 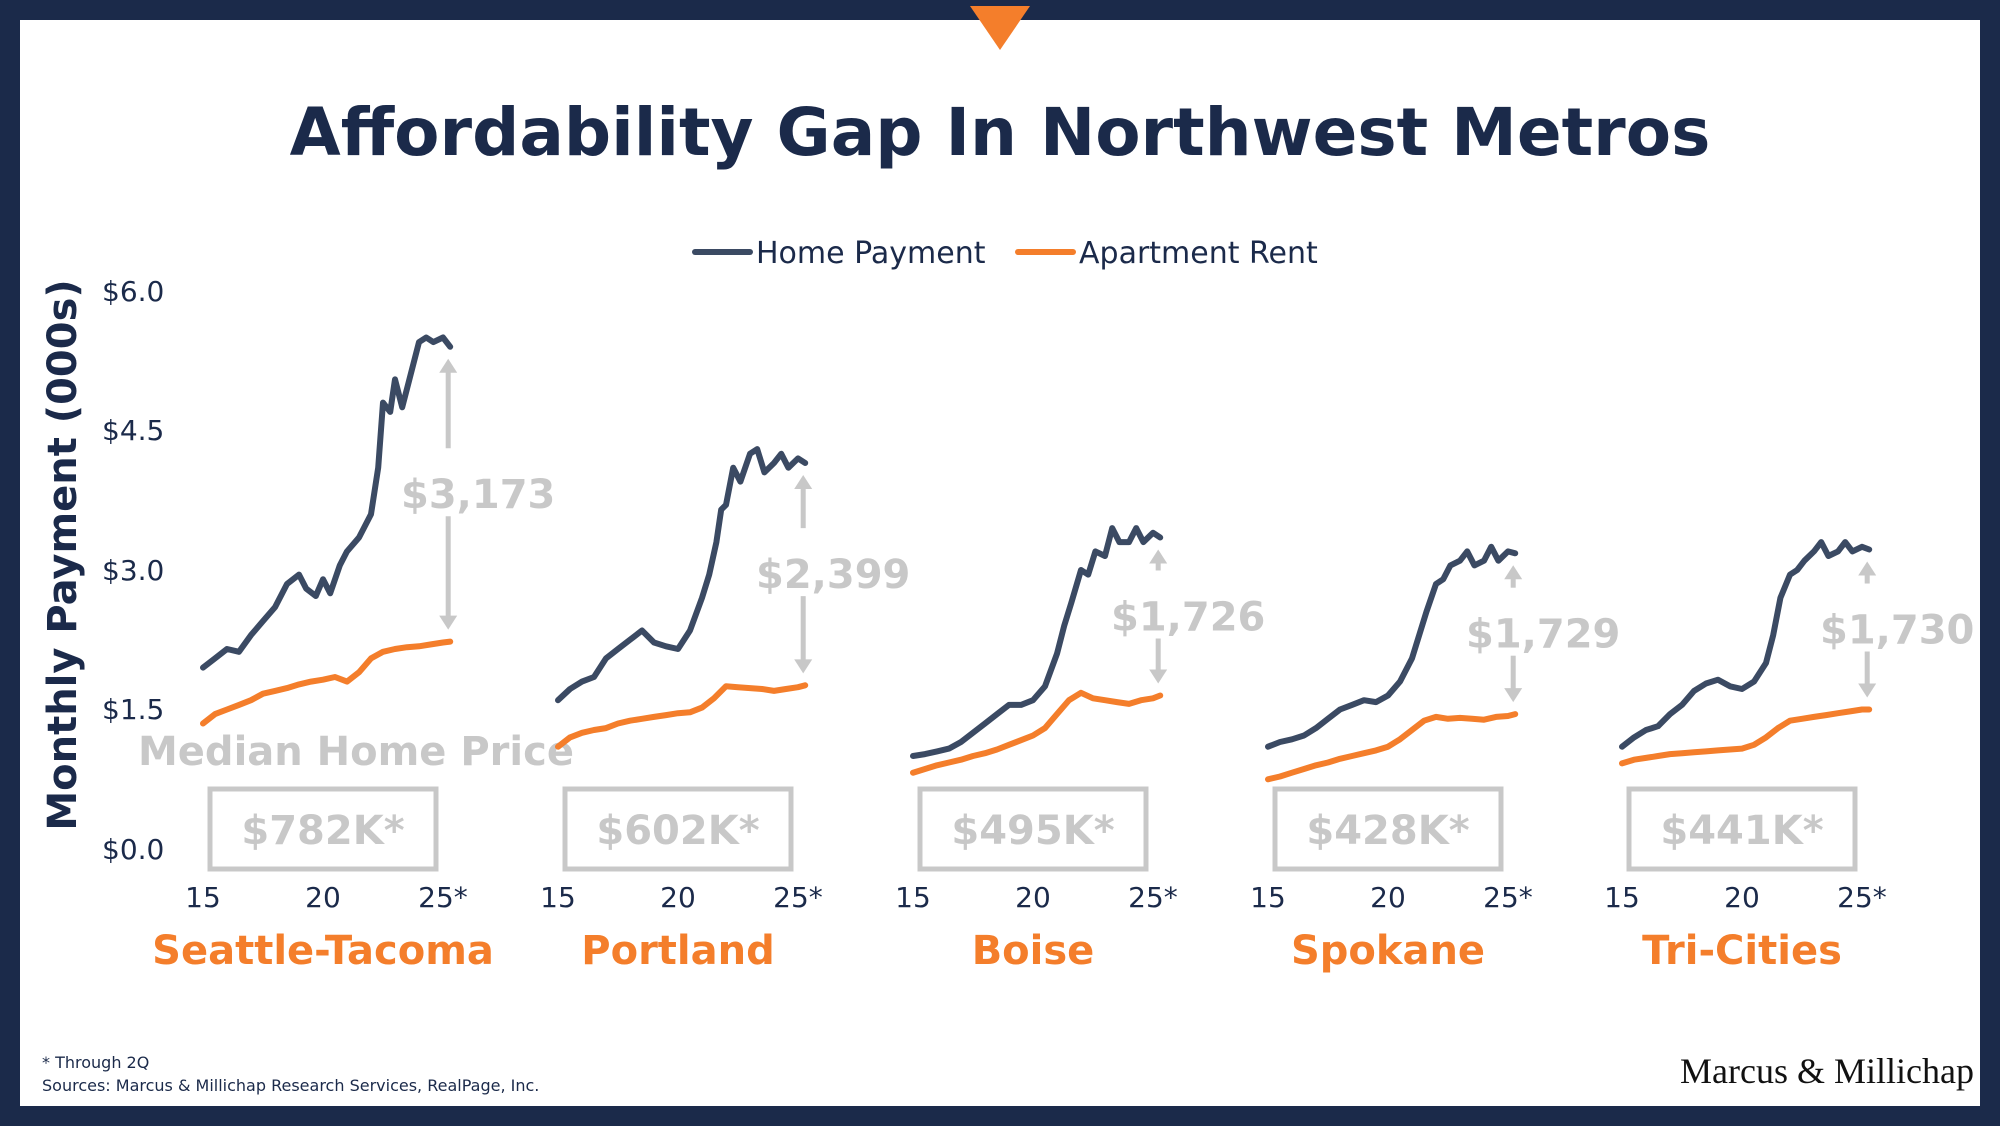 I want to click on metro-name: Seattle-Tacoma, so click(x=323, y=951).